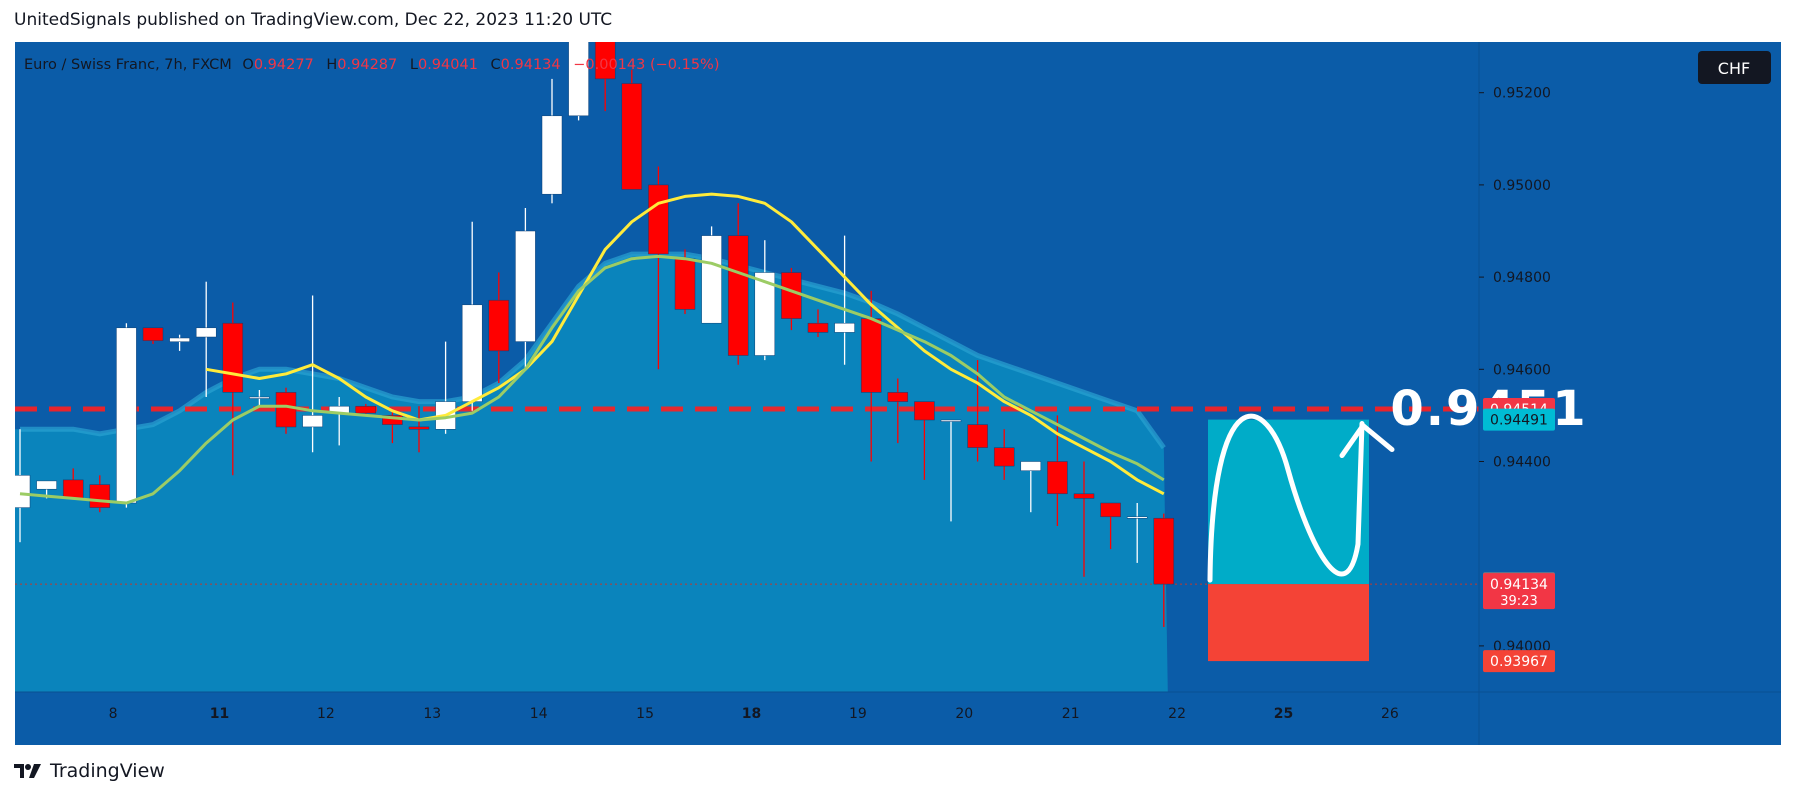  Describe the element at coordinates (247, 65) in the screenshot. I see `open-label: O` at that location.